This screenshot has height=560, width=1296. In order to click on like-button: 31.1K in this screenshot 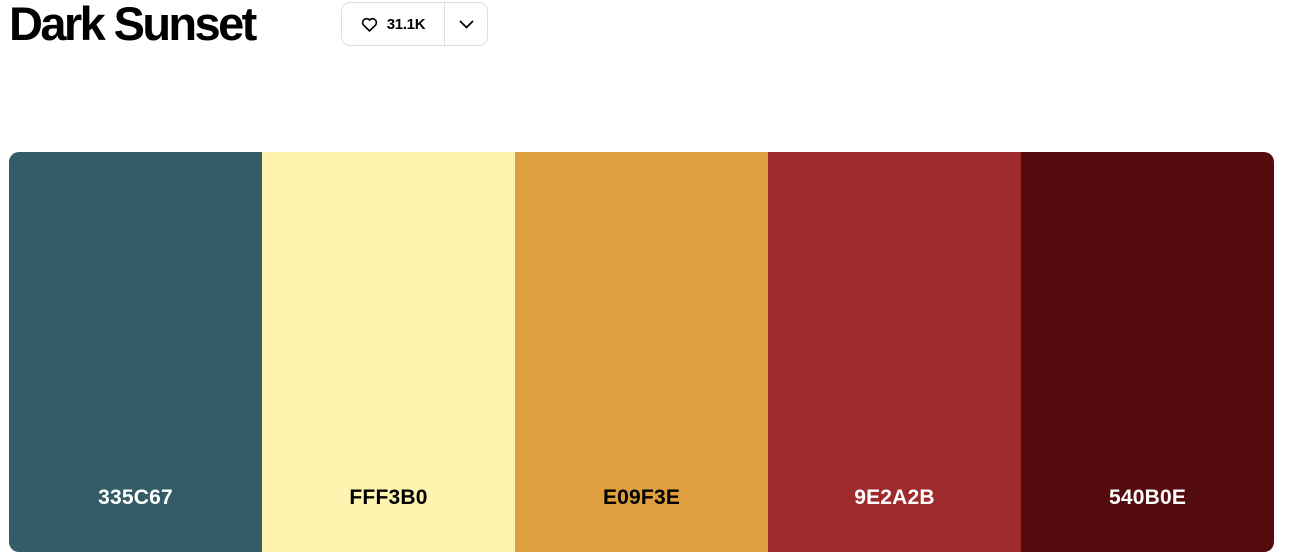, I will do `click(393, 24)`.